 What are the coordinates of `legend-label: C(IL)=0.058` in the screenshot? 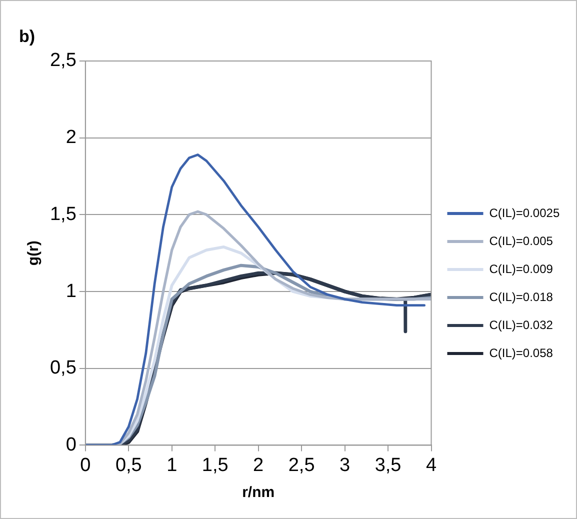 It's located at (521, 353).